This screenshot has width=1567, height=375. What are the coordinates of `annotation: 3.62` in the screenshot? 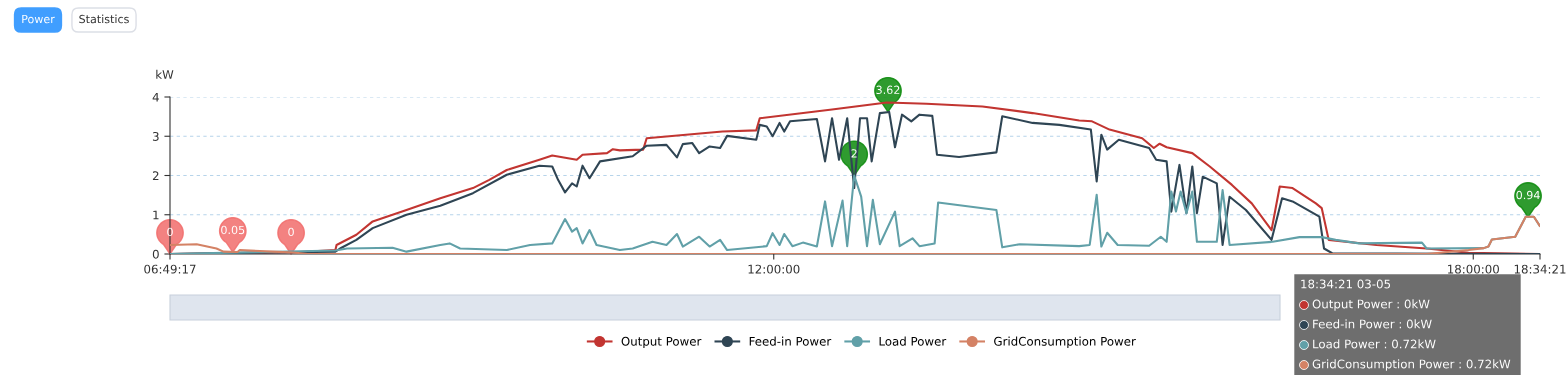 It's located at (888, 90).